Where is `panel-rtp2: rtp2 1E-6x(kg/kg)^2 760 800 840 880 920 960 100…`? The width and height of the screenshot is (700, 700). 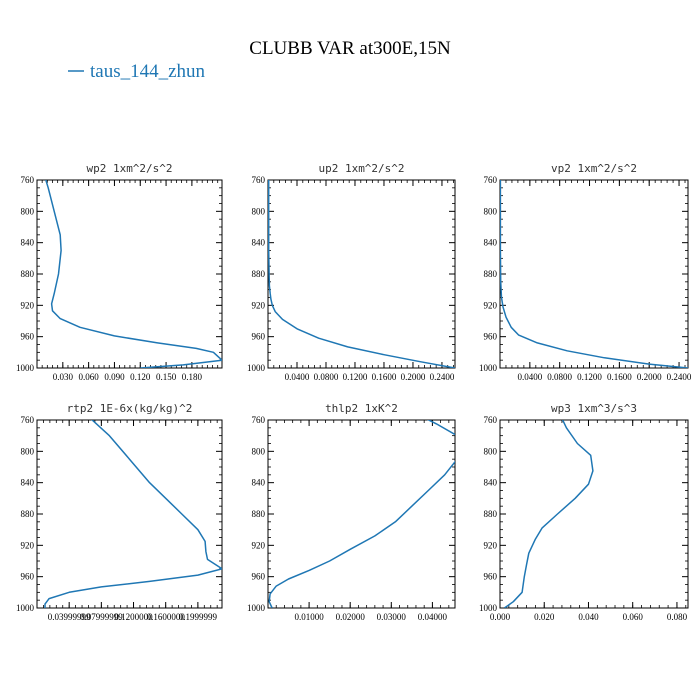 panel-rtp2: rtp2 1E-6x(kg/kg)^2 760 800 840 880 920 960 100… is located at coordinates (119, 512).